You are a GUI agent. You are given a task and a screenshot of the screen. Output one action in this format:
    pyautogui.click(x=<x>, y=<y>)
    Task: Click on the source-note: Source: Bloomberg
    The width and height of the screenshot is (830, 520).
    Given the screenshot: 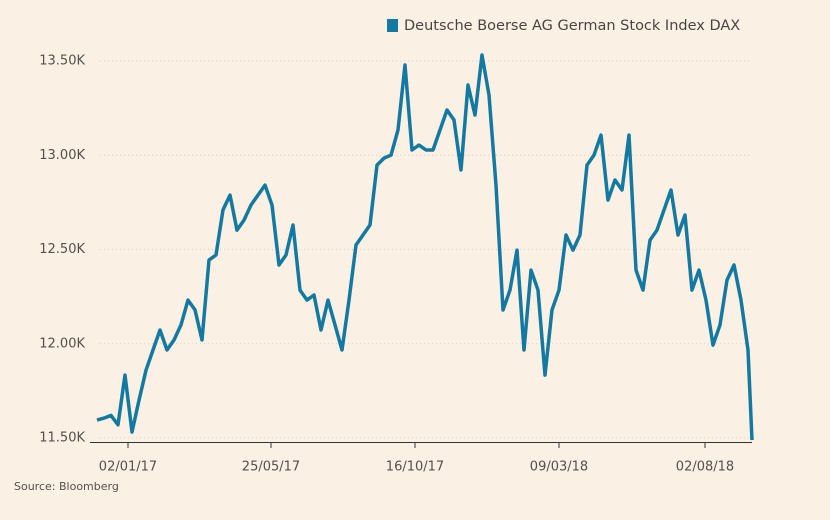 What is the action you would take?
    pyautogui.click(x=66, y=486)
    